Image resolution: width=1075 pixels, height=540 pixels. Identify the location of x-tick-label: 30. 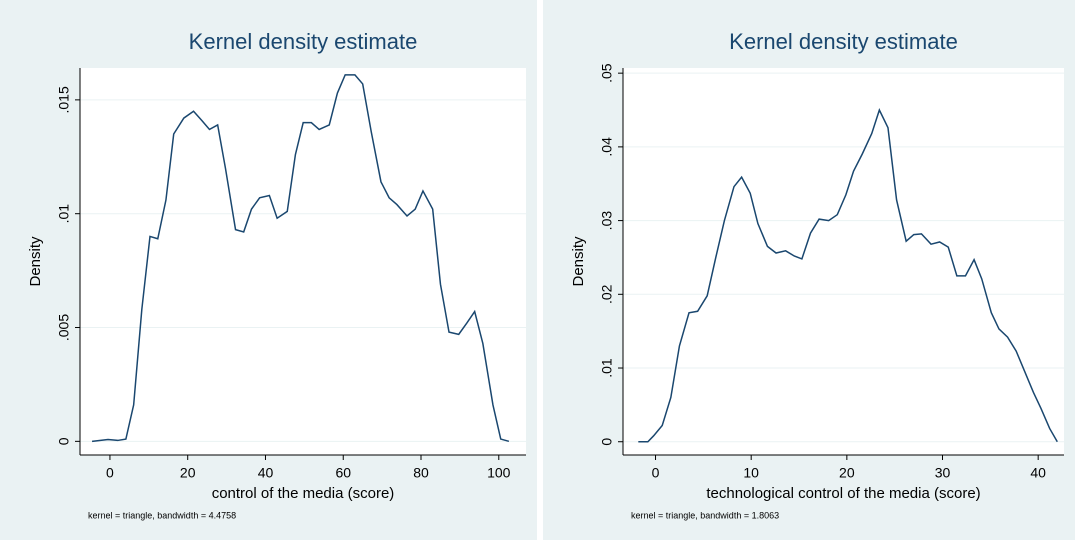
(943, 473).